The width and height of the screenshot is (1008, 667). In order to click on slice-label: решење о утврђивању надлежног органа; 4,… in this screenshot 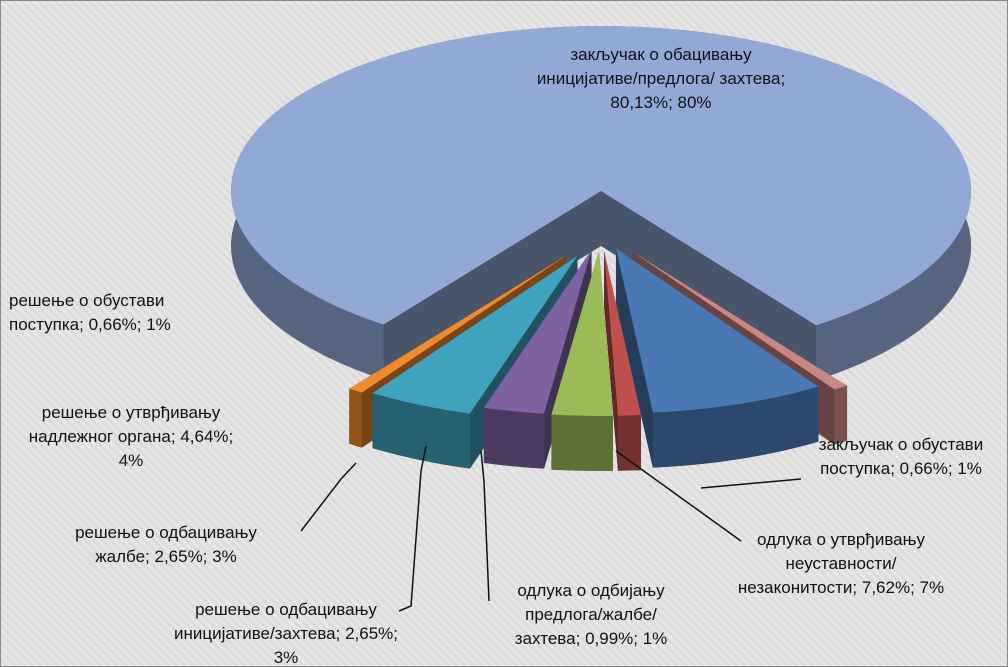, I will do `click(131, 437)`.